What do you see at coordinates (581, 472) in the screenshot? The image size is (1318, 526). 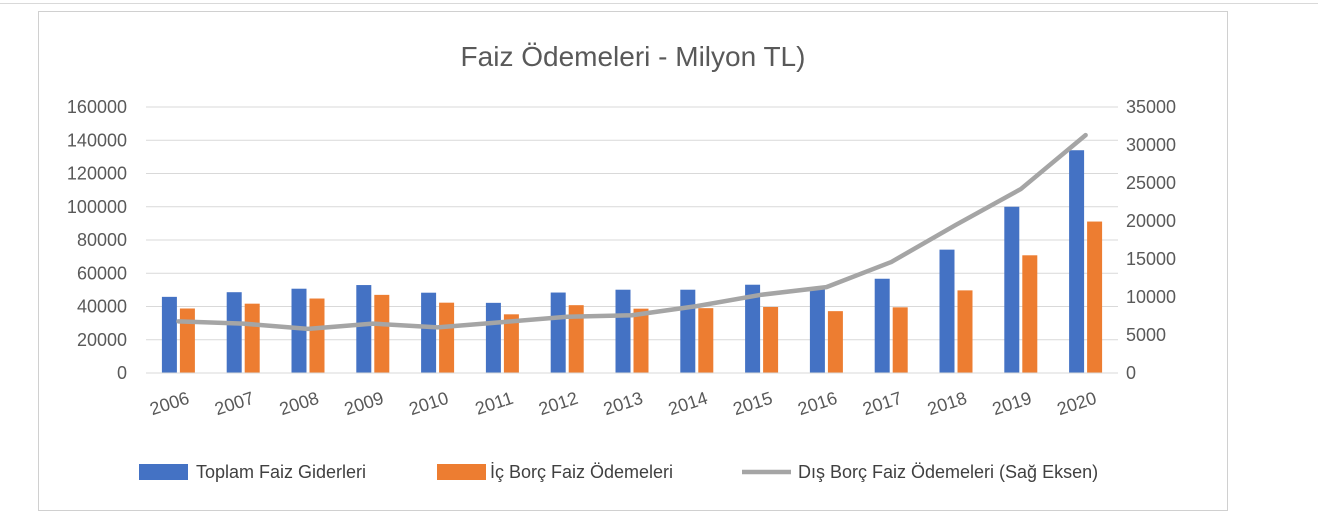 I see `legend-label: İç Borç Faiz Ödemeleri` at bounding box center [581, 472].